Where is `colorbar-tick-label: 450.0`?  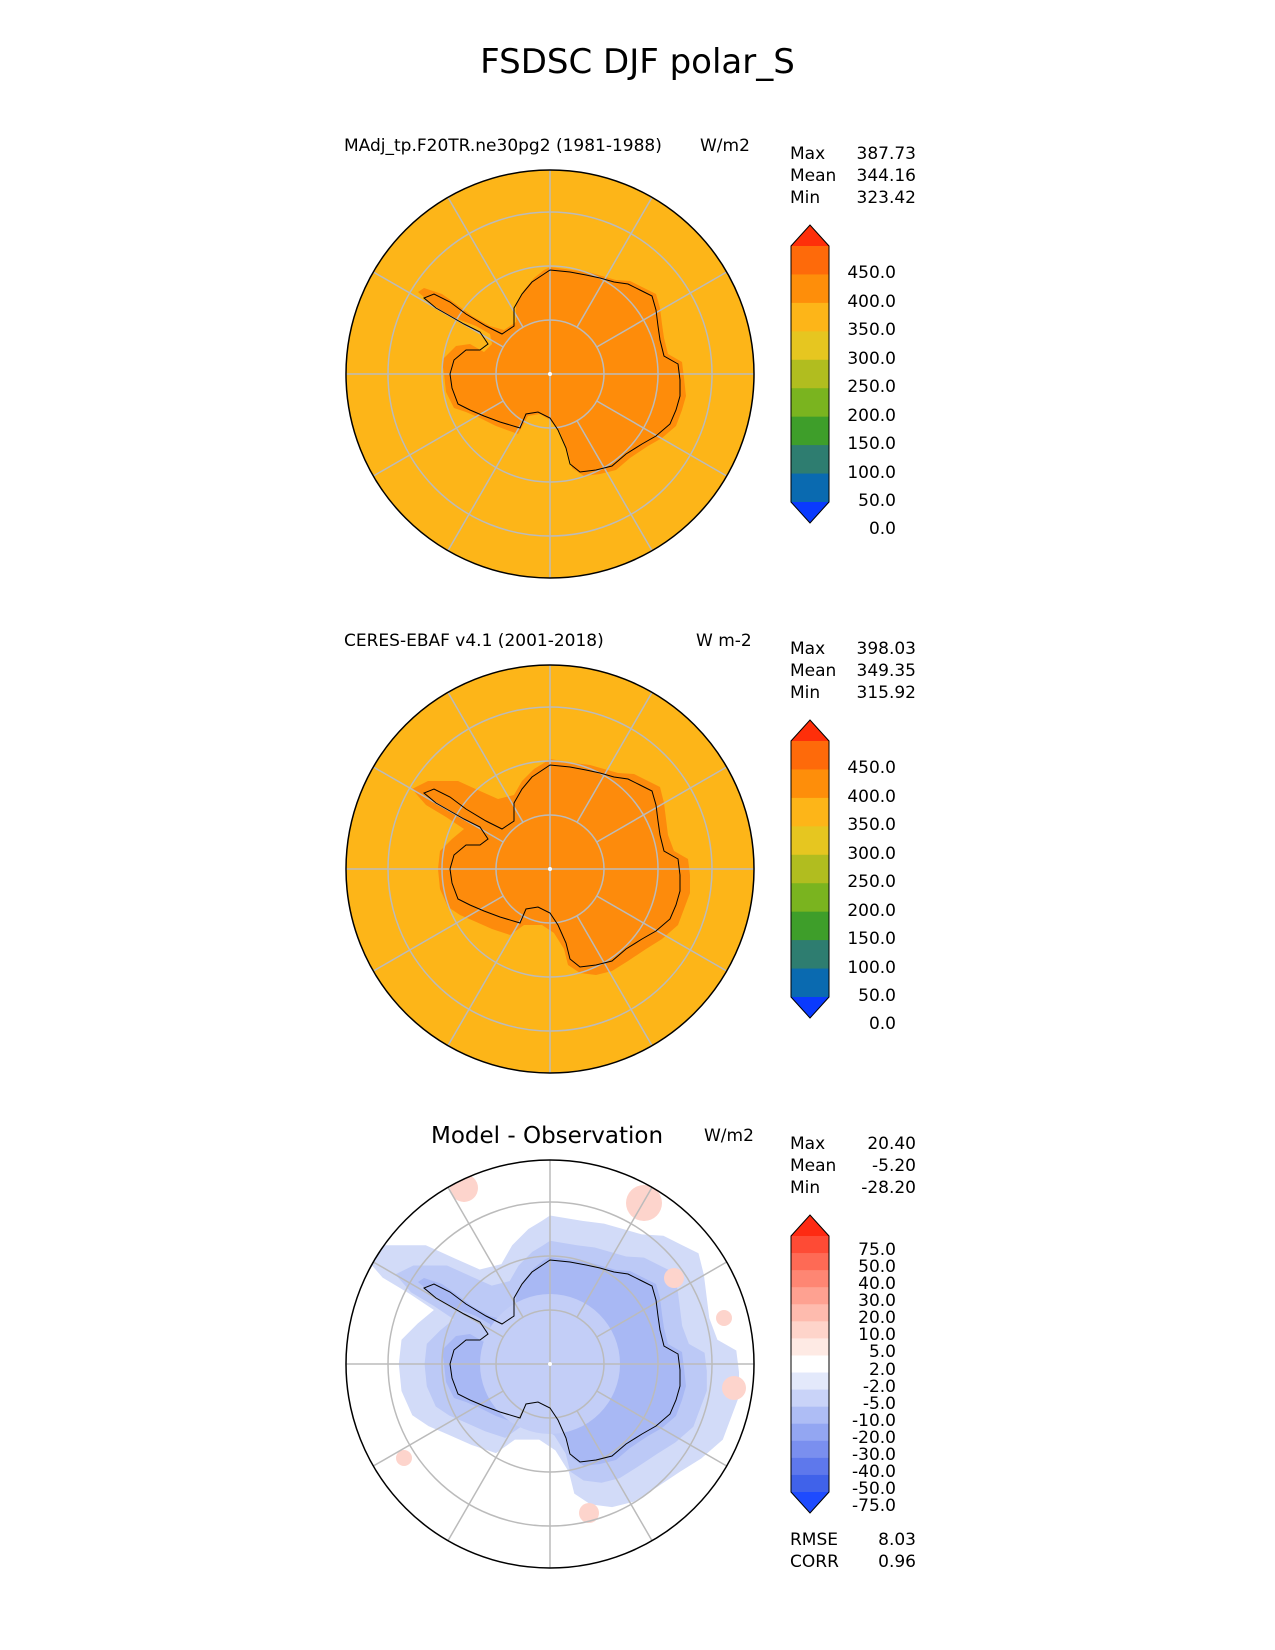 colorbar-tick-label: 450.0 is located at coordinates (871, 768).